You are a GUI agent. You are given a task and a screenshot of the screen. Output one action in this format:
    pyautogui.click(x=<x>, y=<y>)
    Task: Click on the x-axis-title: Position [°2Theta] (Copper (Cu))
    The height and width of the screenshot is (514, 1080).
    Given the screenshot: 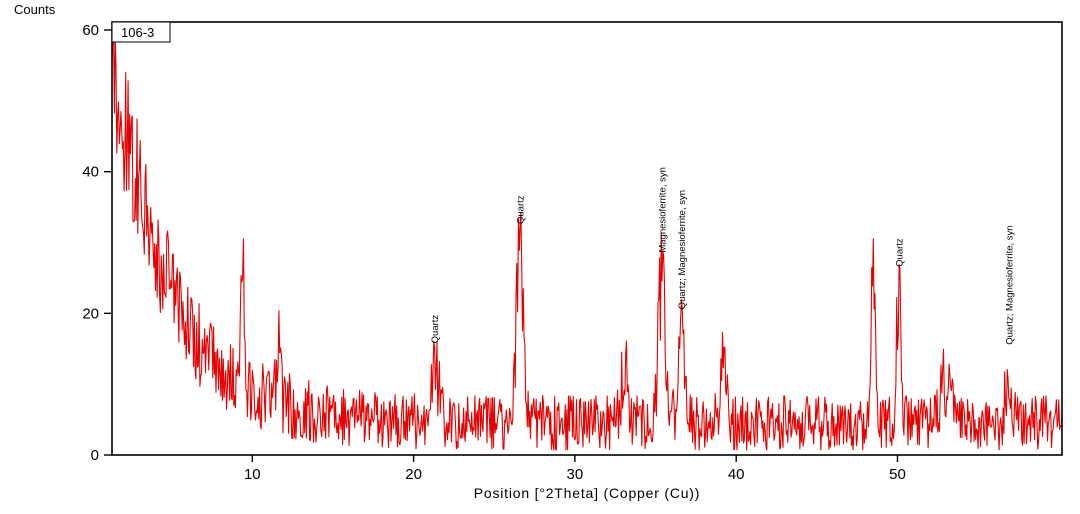 What is the action you would take?
    pyautogui.click(x=587, y=493)
    